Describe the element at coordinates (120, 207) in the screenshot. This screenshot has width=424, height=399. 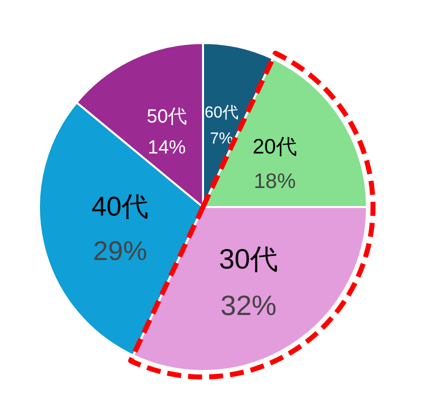
I see `slice-label: 40代` at that location.